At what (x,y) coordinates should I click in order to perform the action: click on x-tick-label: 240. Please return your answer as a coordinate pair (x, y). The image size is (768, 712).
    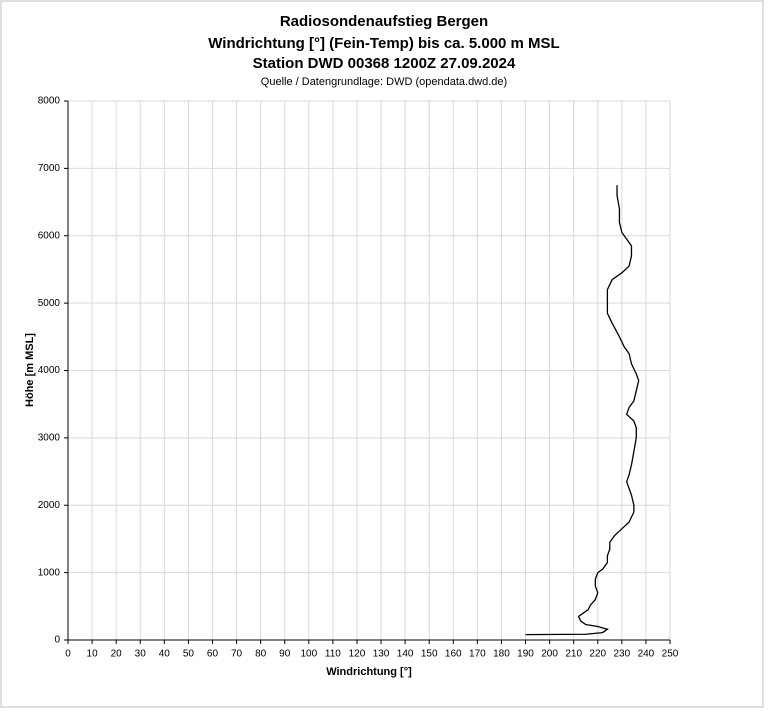
    Looking at the image, I should click on (646, 654).